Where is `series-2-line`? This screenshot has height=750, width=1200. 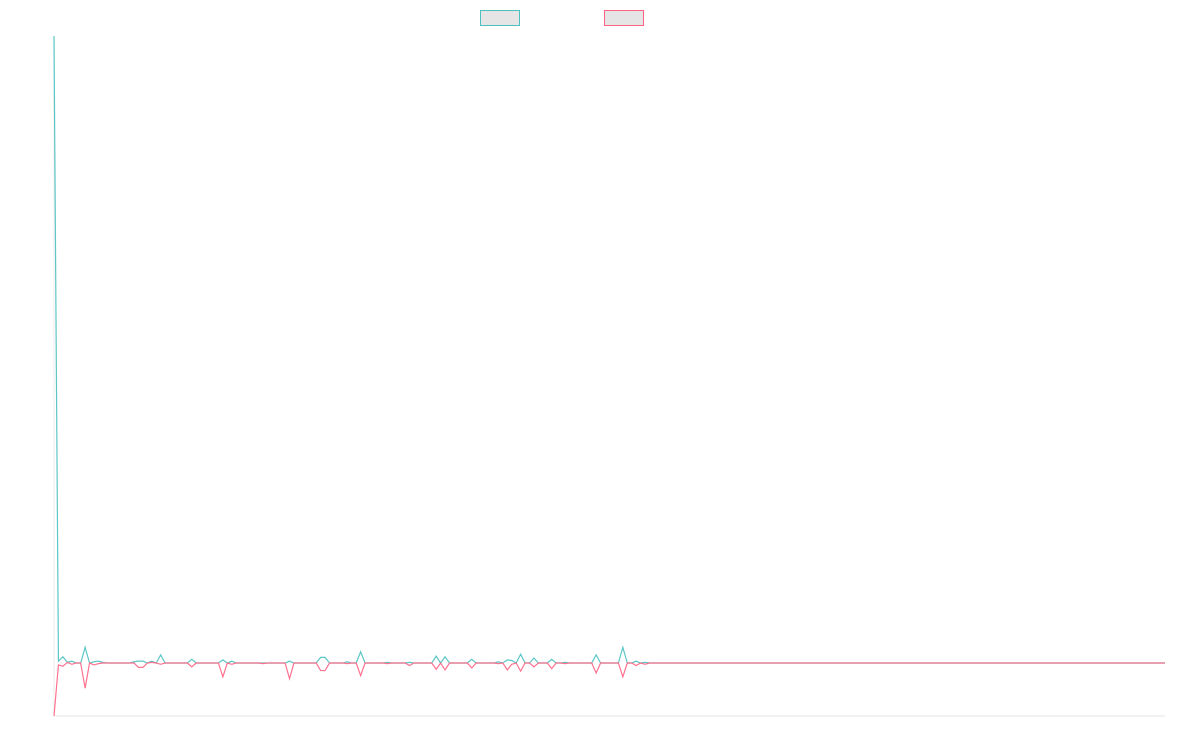
series-2-line is located at coordinates (609, 689).